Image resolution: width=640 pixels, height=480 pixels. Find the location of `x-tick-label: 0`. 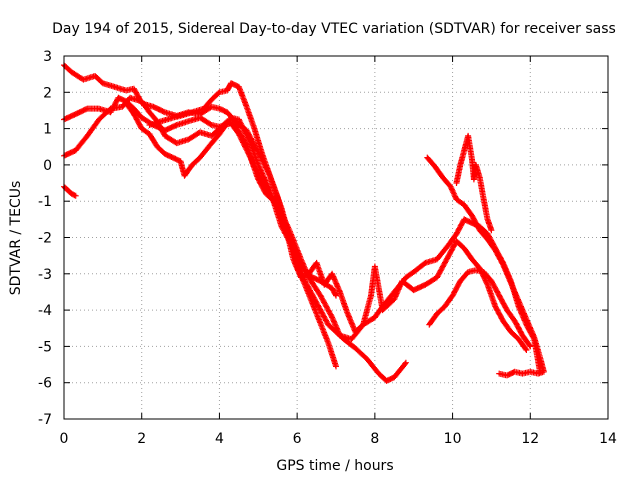

x-tick-label: 0 is located at coordinates (64, 439).